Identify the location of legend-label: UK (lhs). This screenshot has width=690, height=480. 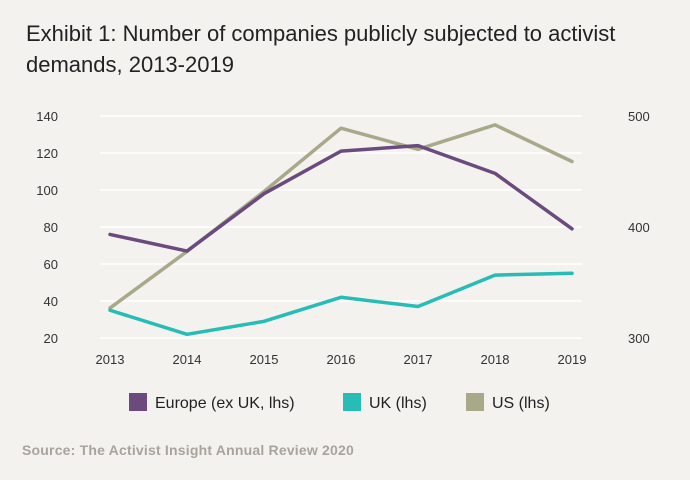
(398, 403).